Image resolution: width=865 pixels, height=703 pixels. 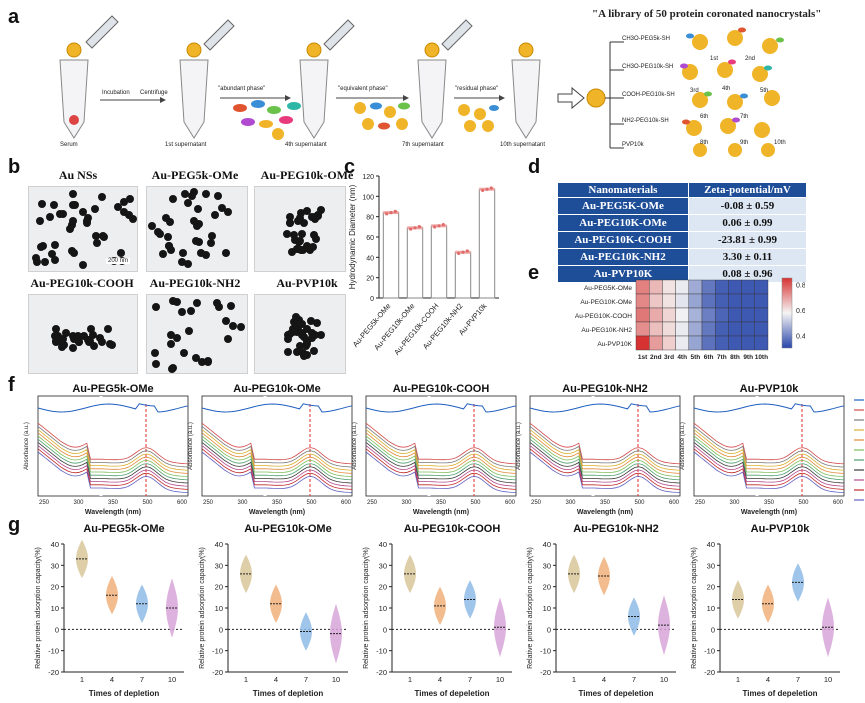 What do you see at coordinates (423, 145) in the screenshot?
I see `supernatant-7-label: 7th supernatant` at bounding box center [423, 145].